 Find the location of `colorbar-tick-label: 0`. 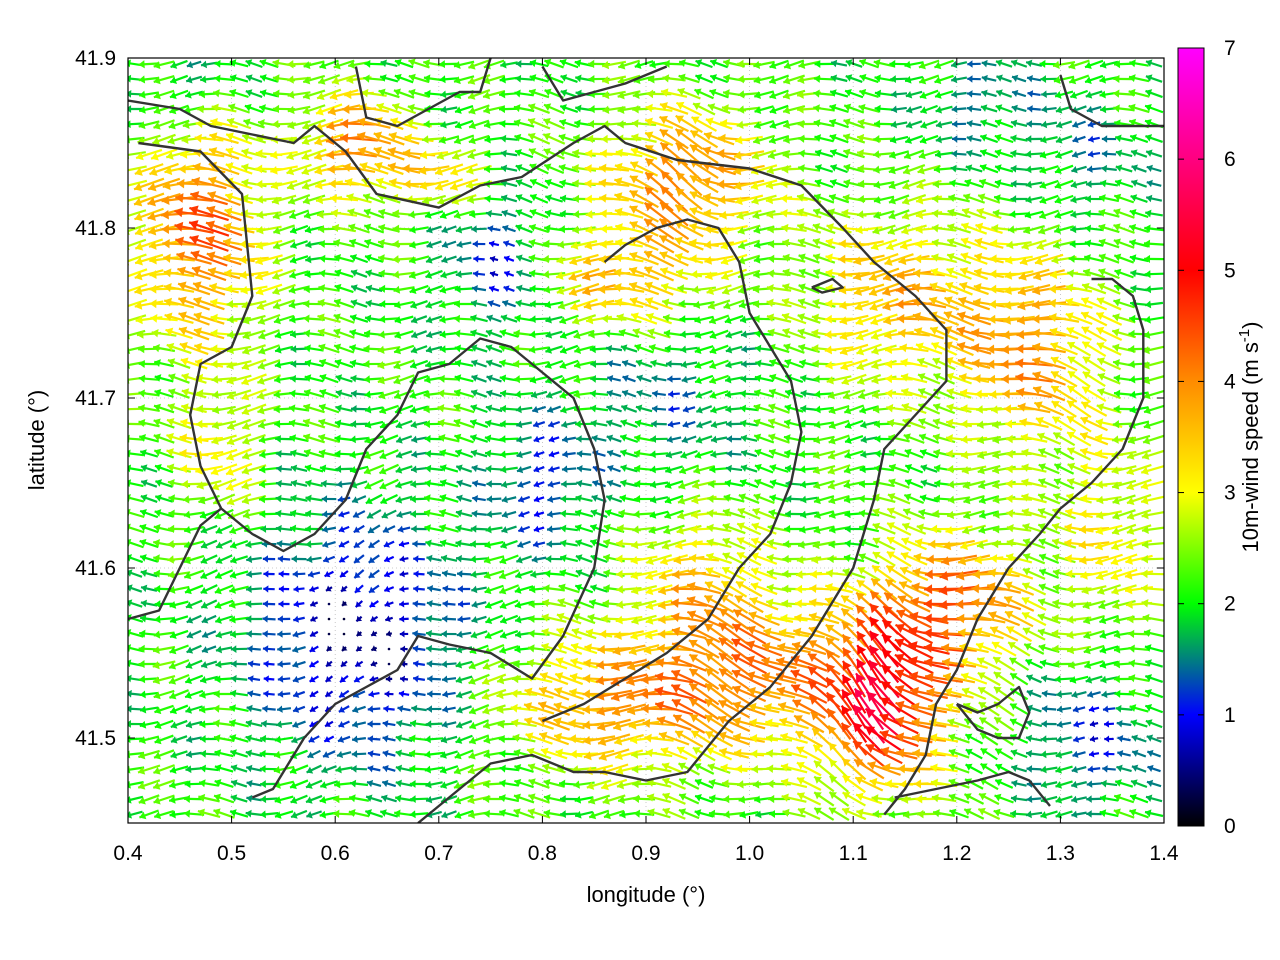

colorbar-tick-label: 0 is located at coordinates (1230, 826).